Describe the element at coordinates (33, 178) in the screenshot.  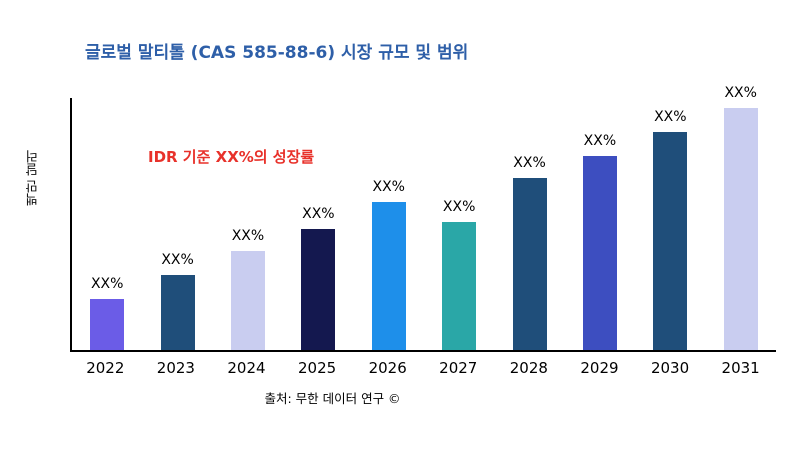
I see `y-axis-label: 백만 달러` at that location.